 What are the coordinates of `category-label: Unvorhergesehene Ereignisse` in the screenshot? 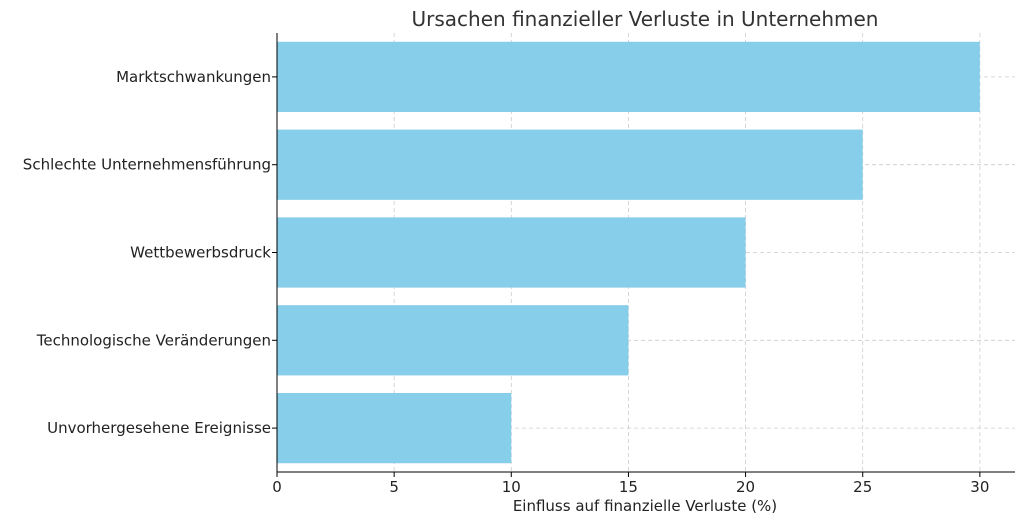 It's located at (159, 428).